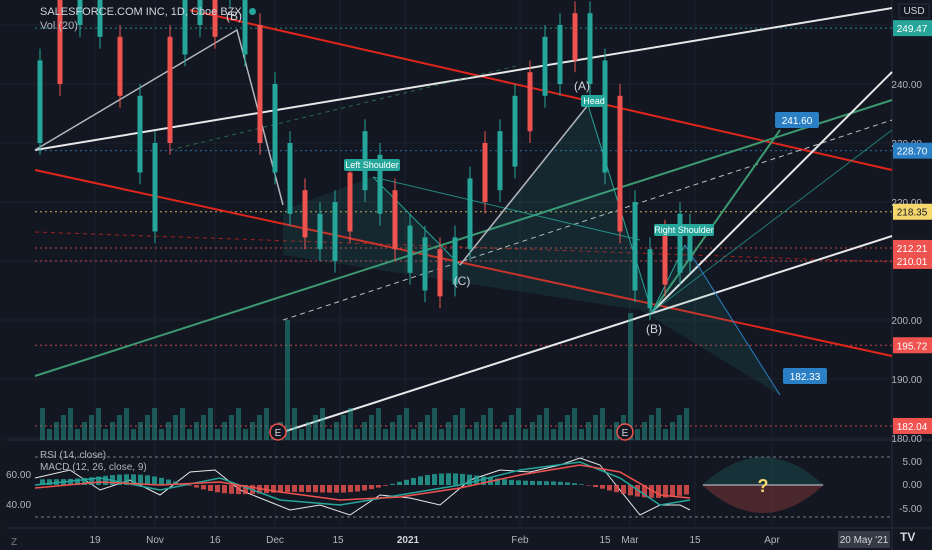  I want to click on price-badge-label: 212.21, so click(912, 249).